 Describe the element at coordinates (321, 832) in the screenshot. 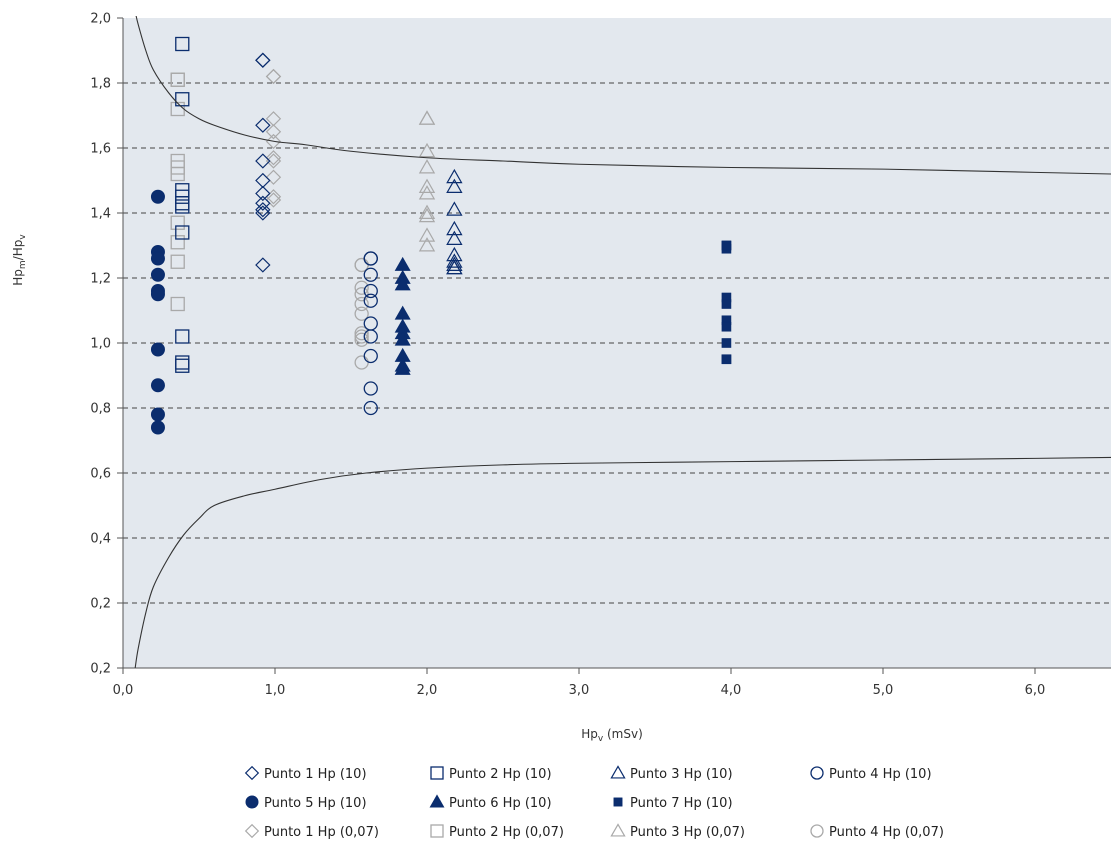

I see `legend-label-7: Punto 1 Hp (0,07)` at that location.